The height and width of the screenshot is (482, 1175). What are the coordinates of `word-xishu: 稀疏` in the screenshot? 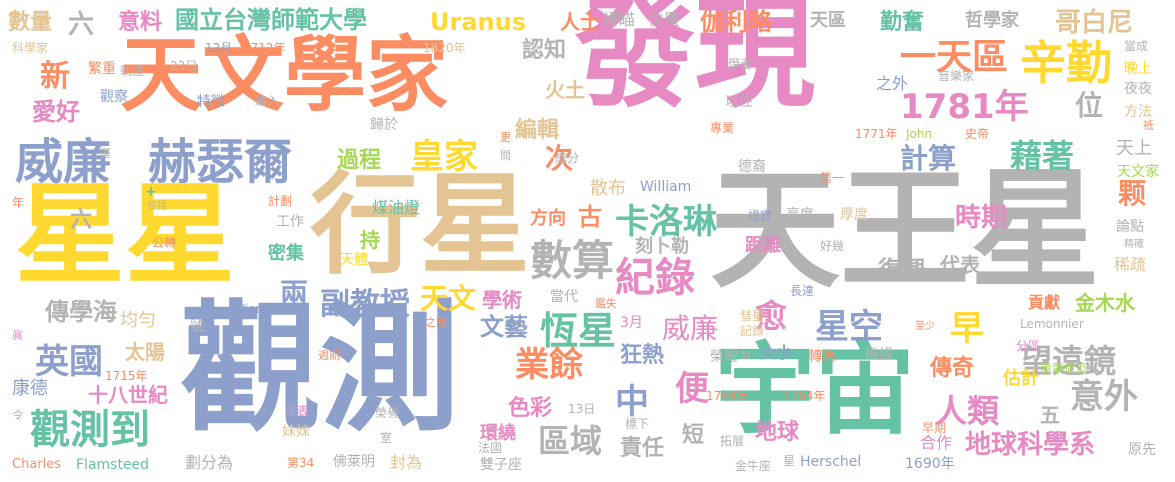 It's located at (1130, 265).